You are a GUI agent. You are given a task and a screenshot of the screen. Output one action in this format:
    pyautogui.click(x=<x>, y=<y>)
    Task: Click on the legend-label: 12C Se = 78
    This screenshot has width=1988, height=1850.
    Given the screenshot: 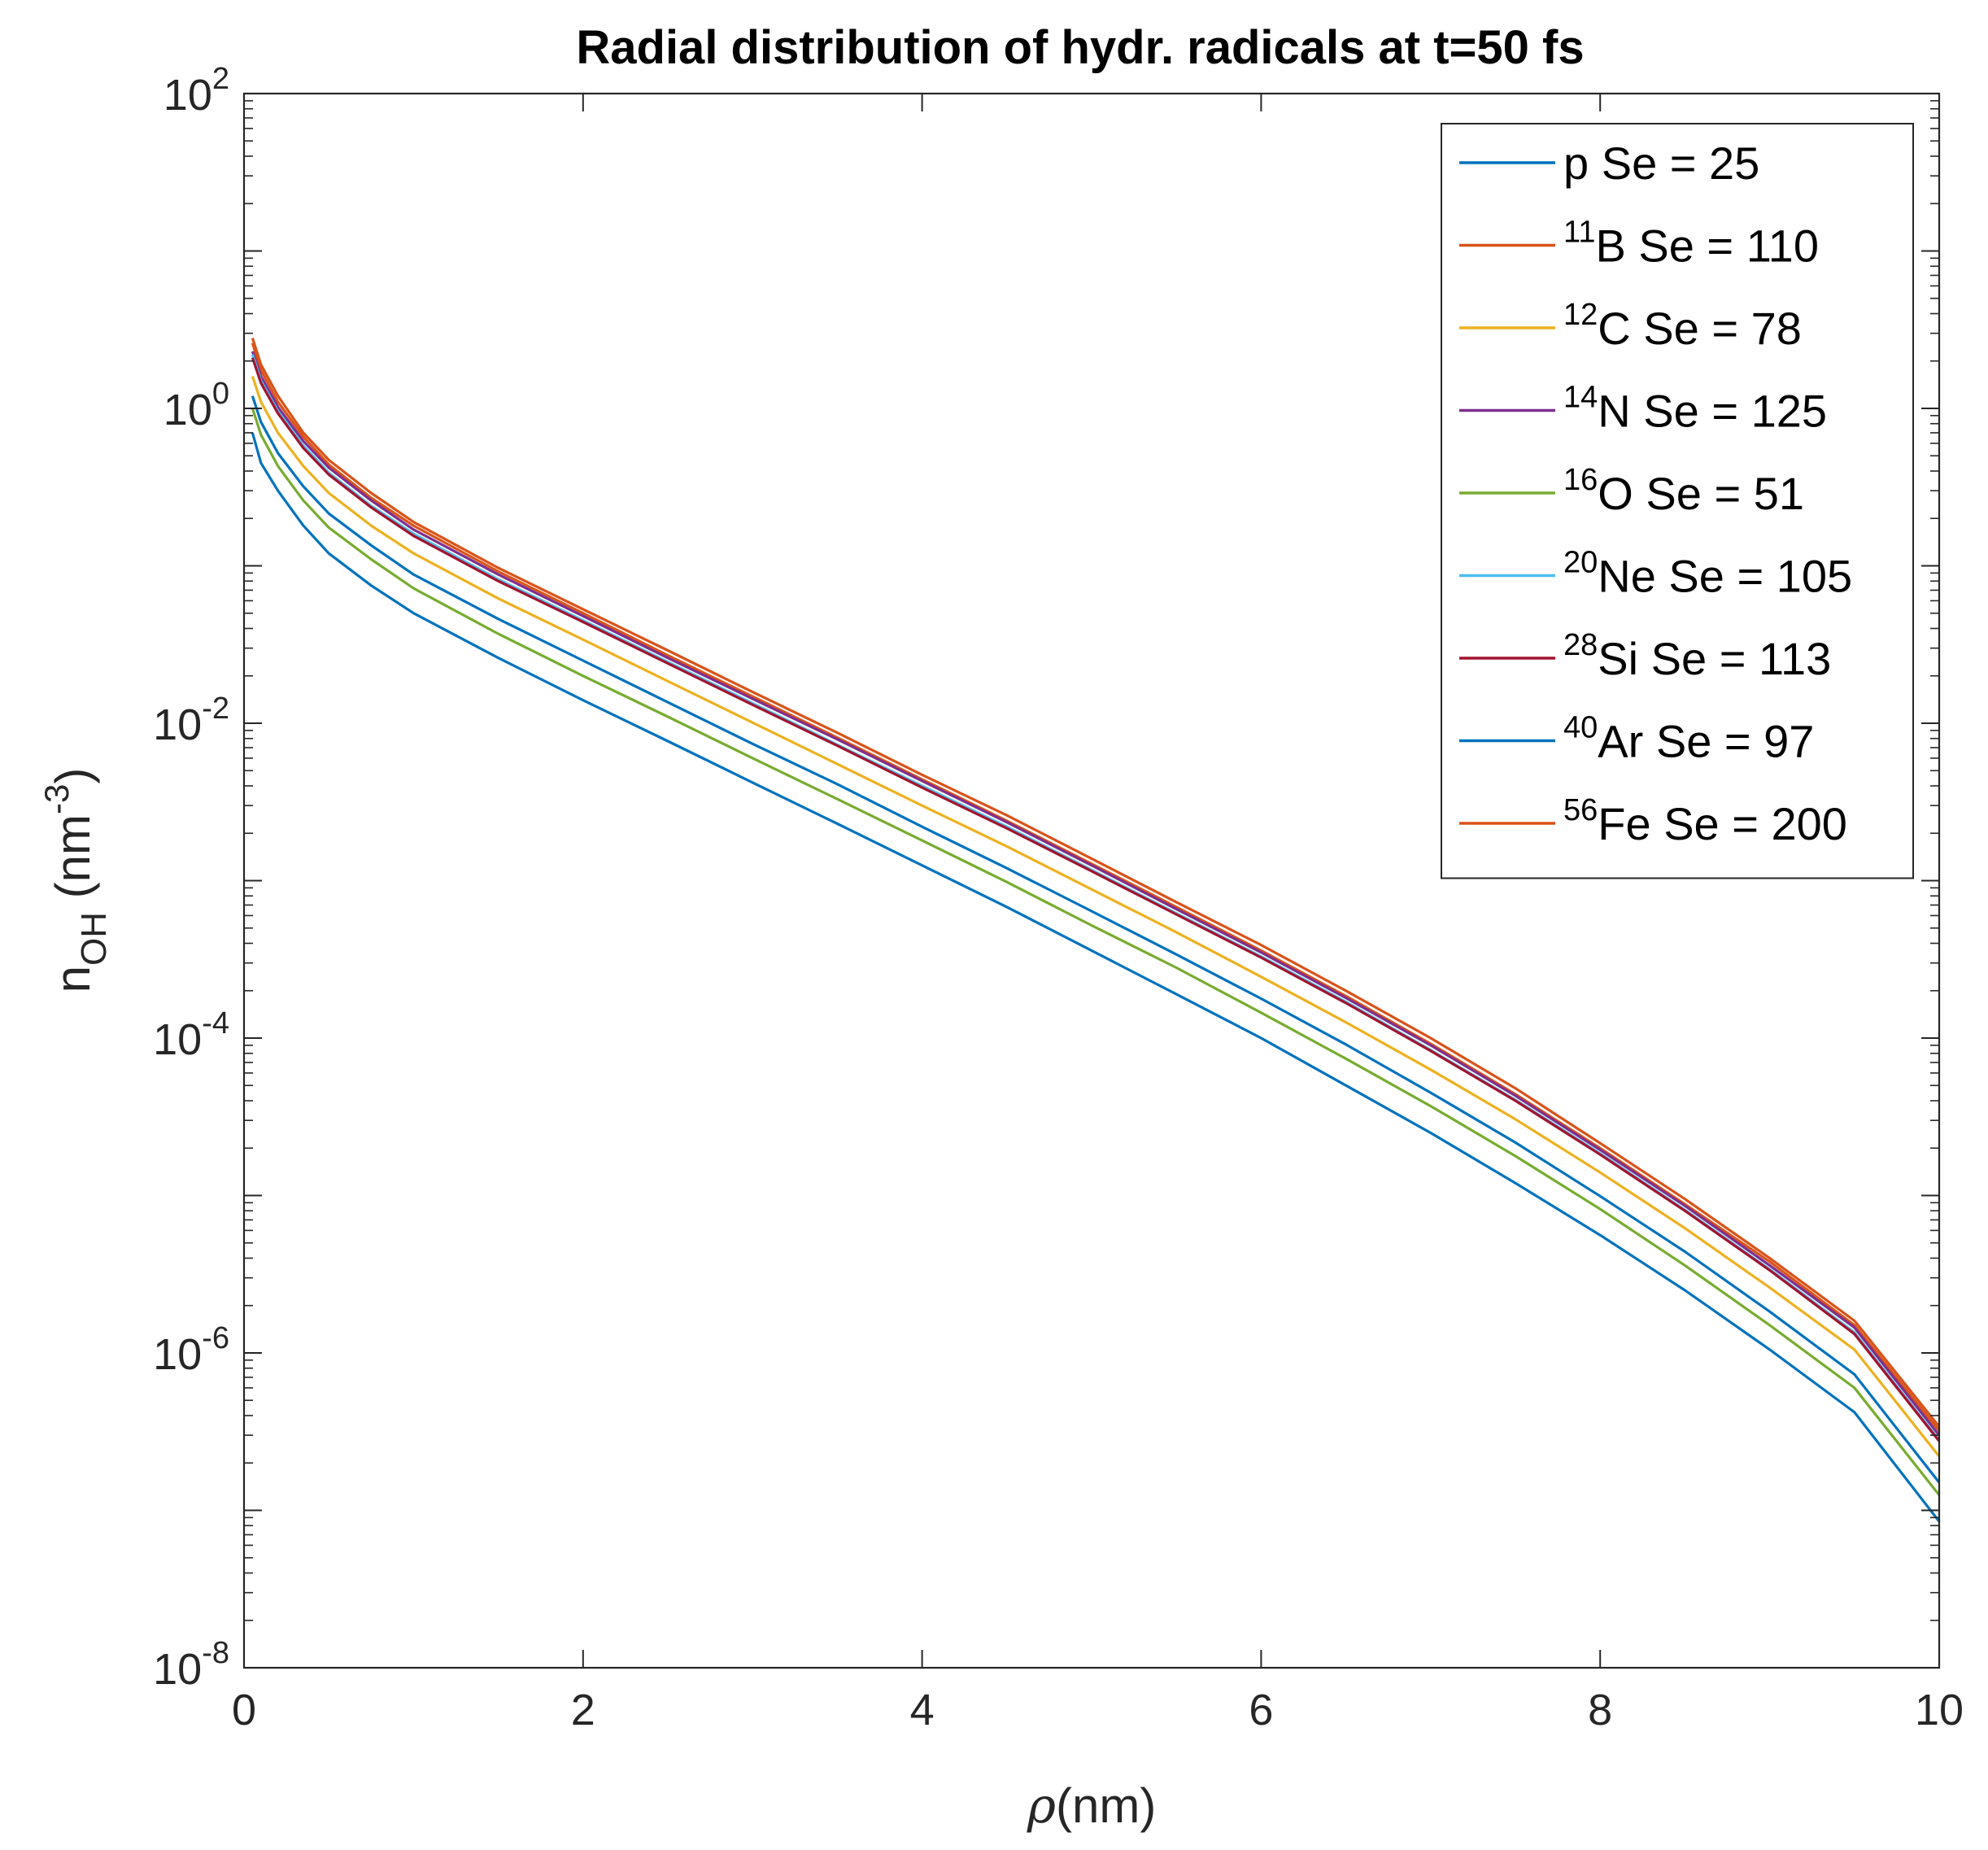 What is the action you would take?
    pyautogui.click(x=1682, y=326)
    